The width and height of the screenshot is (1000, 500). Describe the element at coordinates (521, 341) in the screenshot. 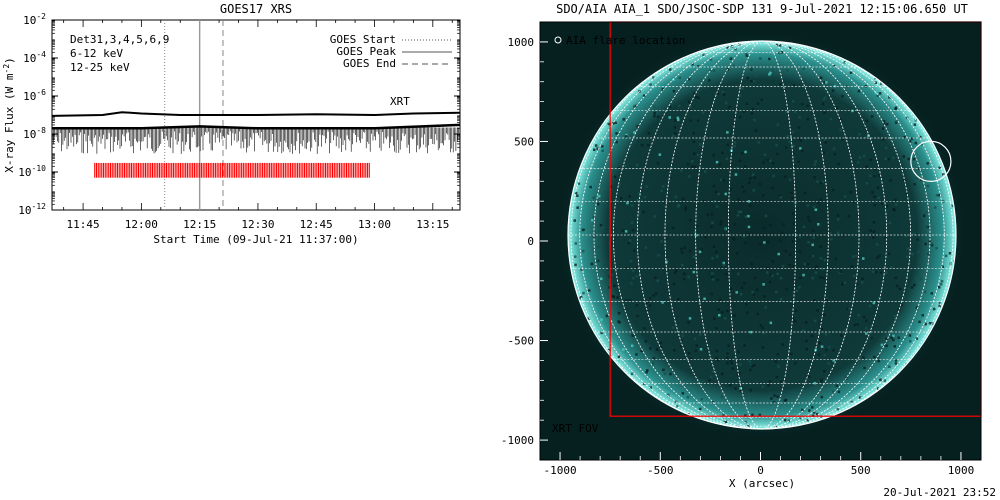

I see `aia-y-tick-label: -500` at that location.